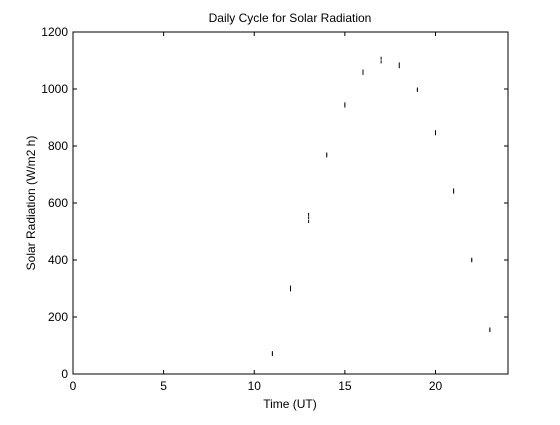 This screenshot has height=425, width=560. I want to click on y-tick-label: 200, so click(58, 317).